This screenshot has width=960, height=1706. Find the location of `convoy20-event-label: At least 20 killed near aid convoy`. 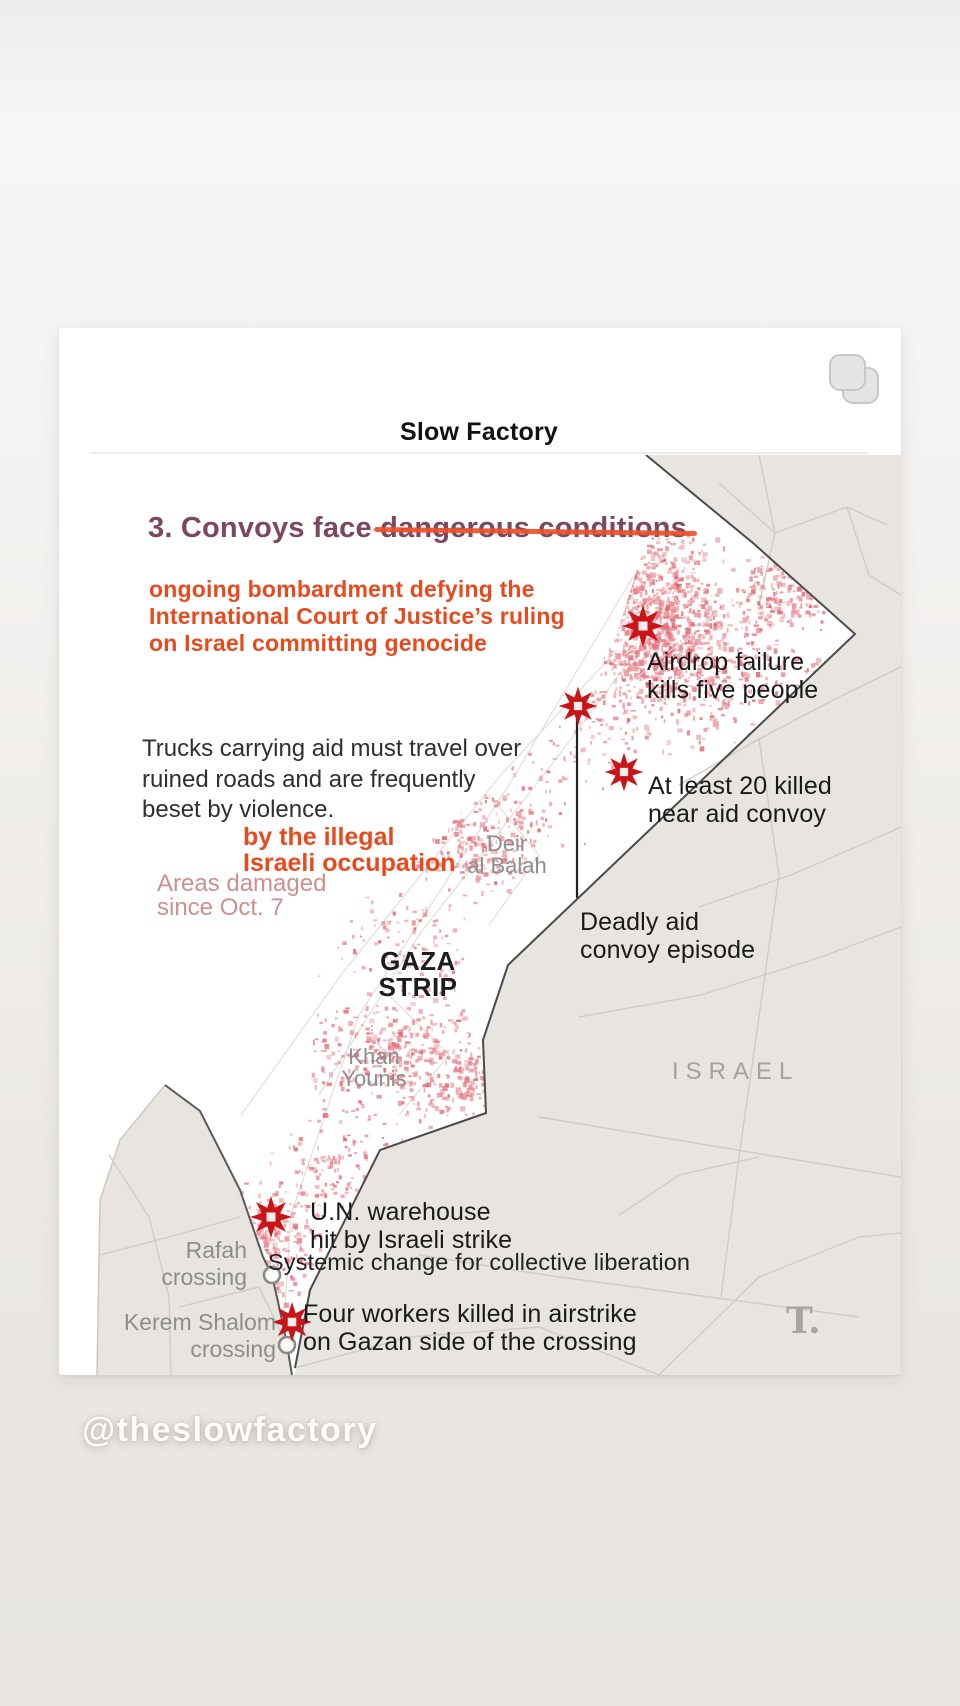

convoy20-event-label: At least 20 killed near aid convoy is located at coordinates (740, 800).